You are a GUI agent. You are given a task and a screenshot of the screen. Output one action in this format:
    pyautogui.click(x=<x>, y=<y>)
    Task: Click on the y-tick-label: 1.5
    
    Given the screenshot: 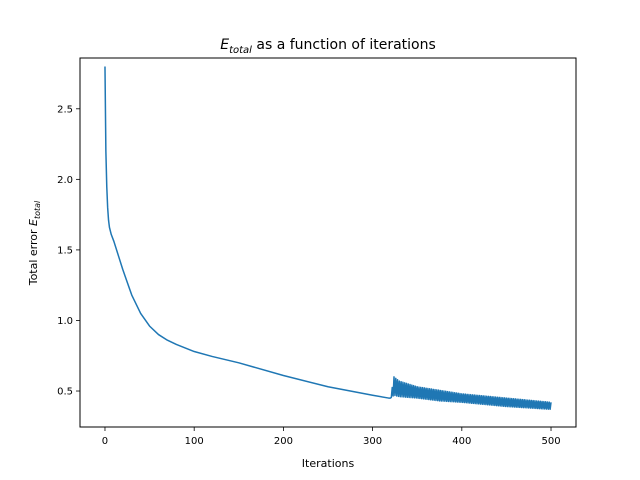 What is the action you would take?
    pyautogui.click(x=65, y=250)
    